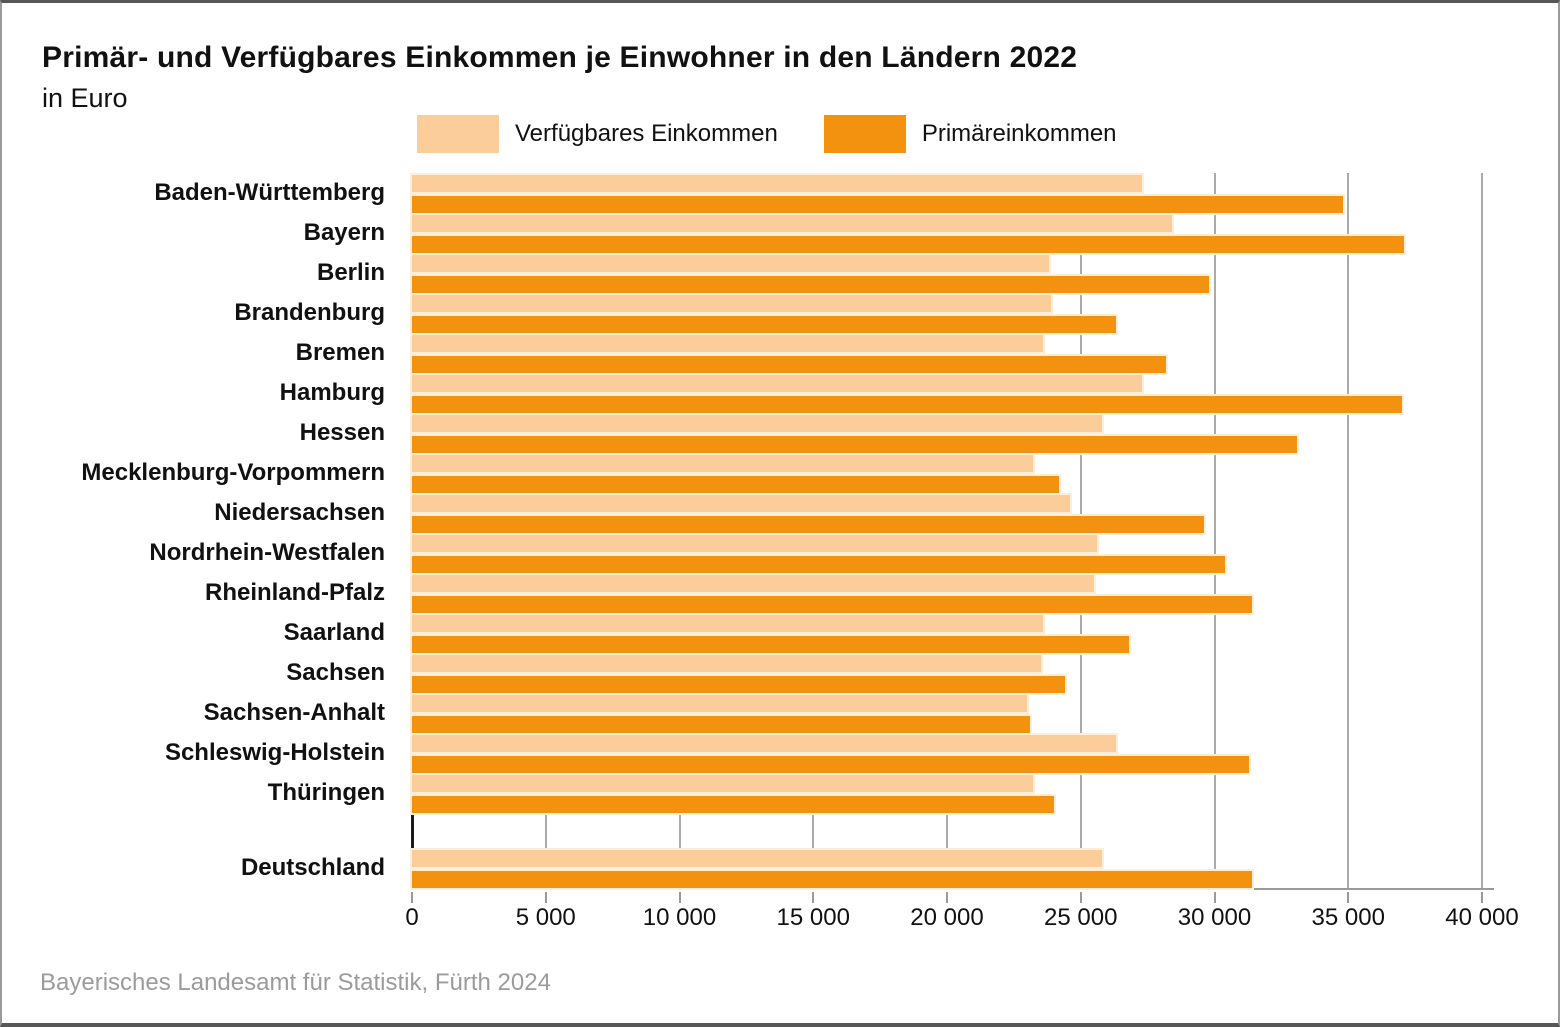 This screenshot has height=1027, width=1560. I want to click on chart-row: Sachsen, so click(780, 673).